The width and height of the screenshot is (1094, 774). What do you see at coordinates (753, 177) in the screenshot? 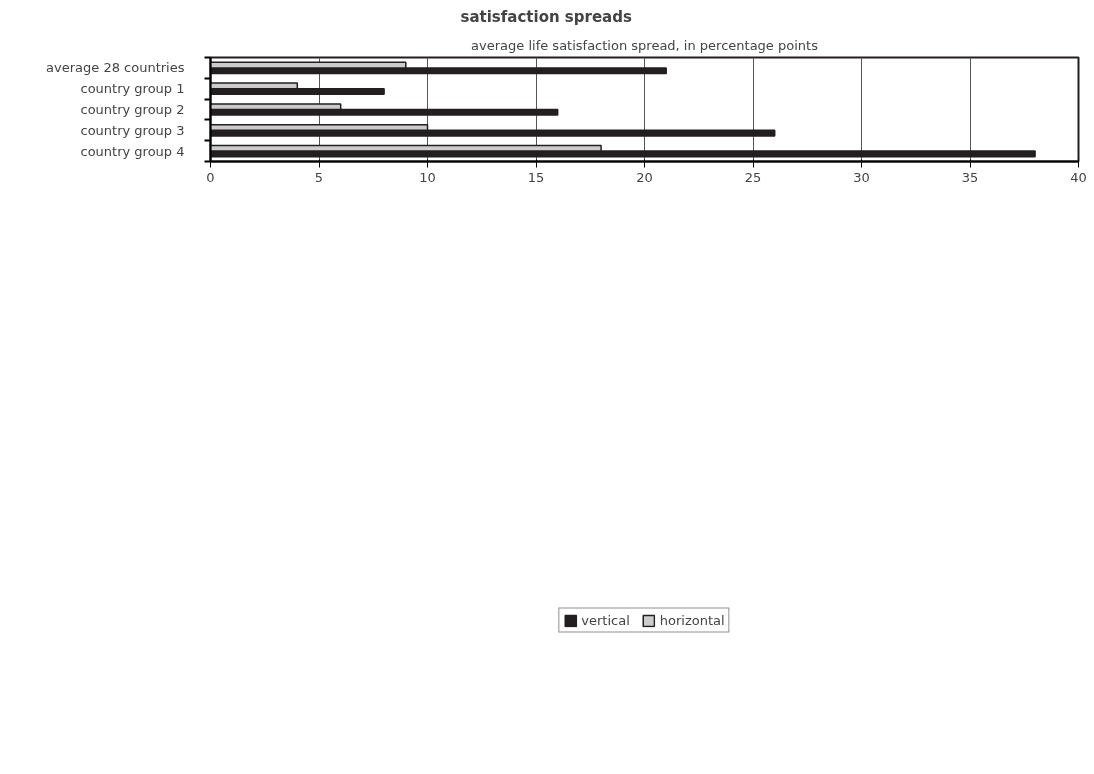
I see `x-tick-label: 25` at bounding box center [753, 177].